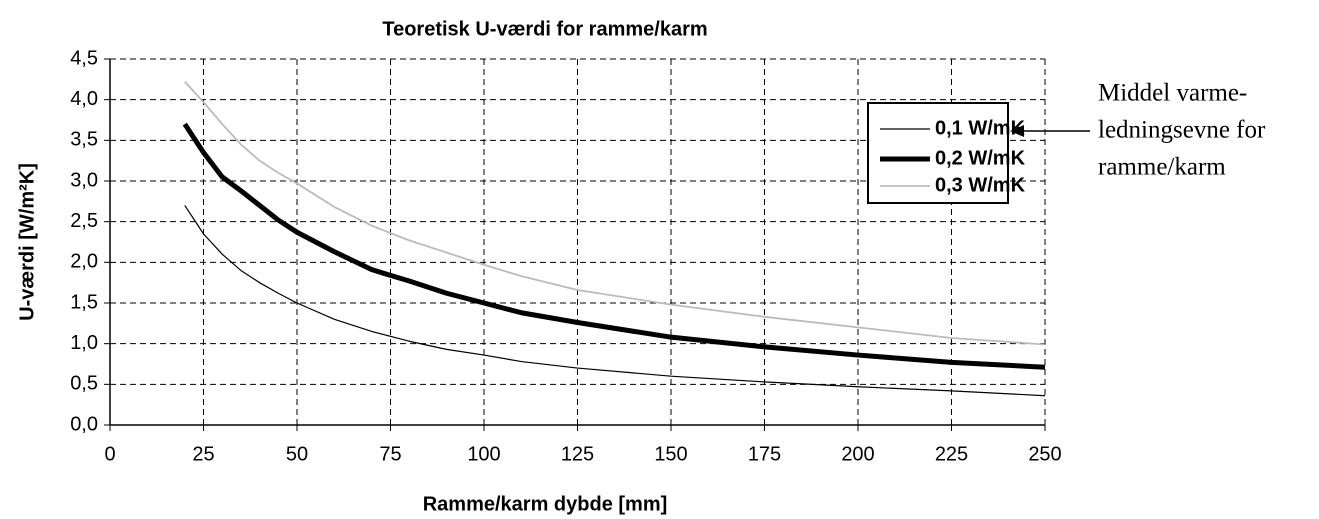 This screenshot has width=1319, height=519. I want to click on y-tick-label: 3,0, so click(84, 180).